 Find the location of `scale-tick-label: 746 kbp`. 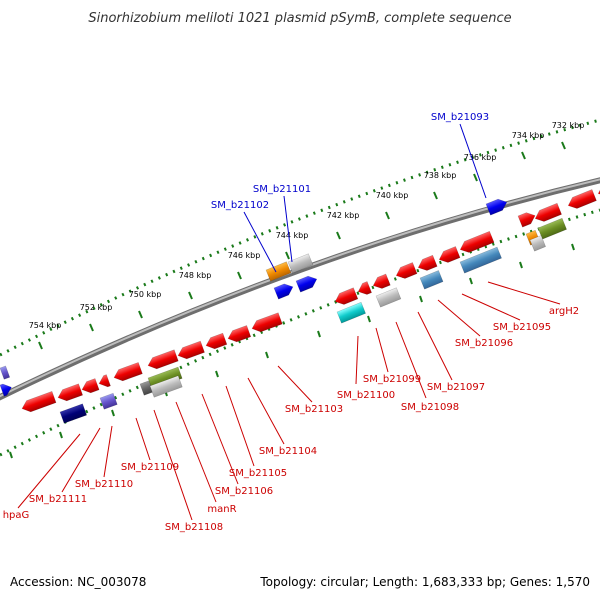

scale-tick-label: 746 kbp is located at coordinates (244, 255).